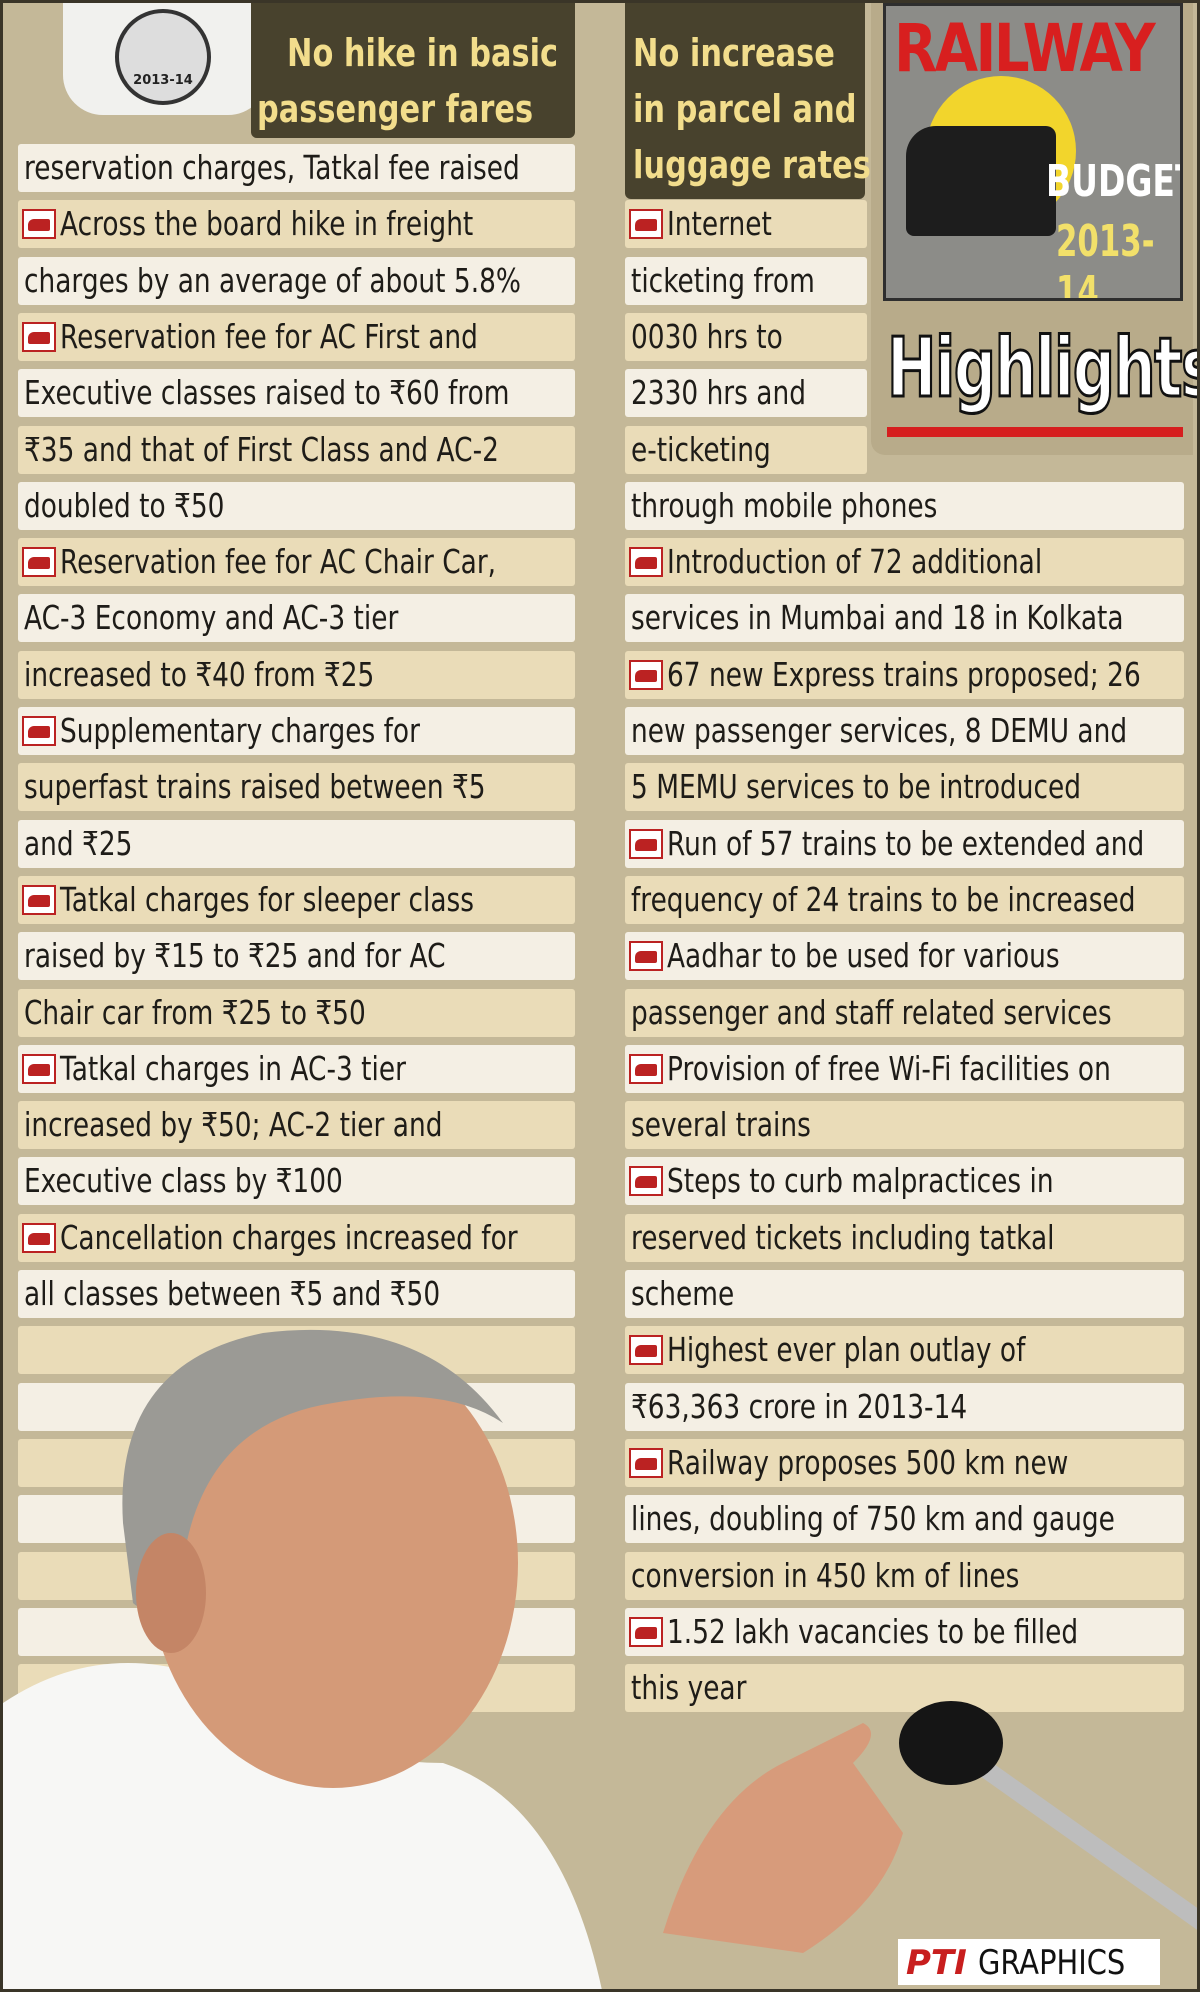 The image size is (1200, 1992). I want to click on highlight-line: this year, so click(689, 1688).